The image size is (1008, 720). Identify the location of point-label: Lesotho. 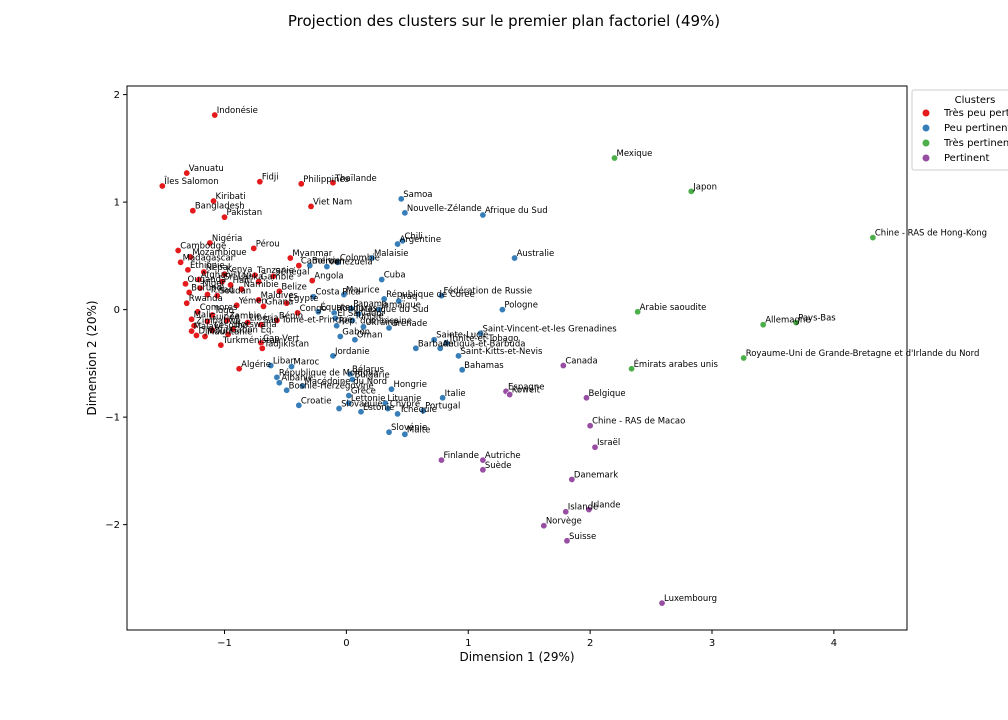
(230, 326).